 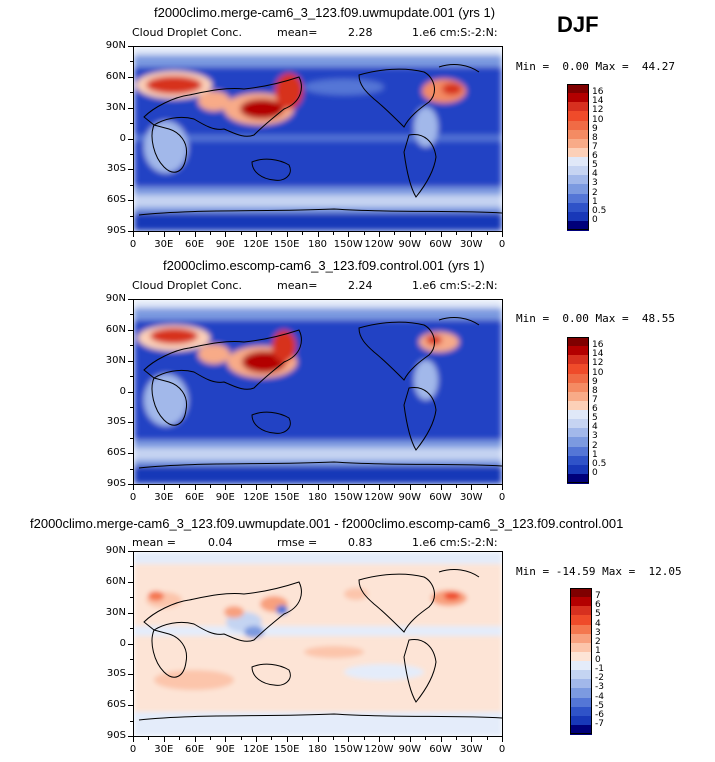 I want to click on panel-2-colorbar-label: 0, so click(x=595, y=472).